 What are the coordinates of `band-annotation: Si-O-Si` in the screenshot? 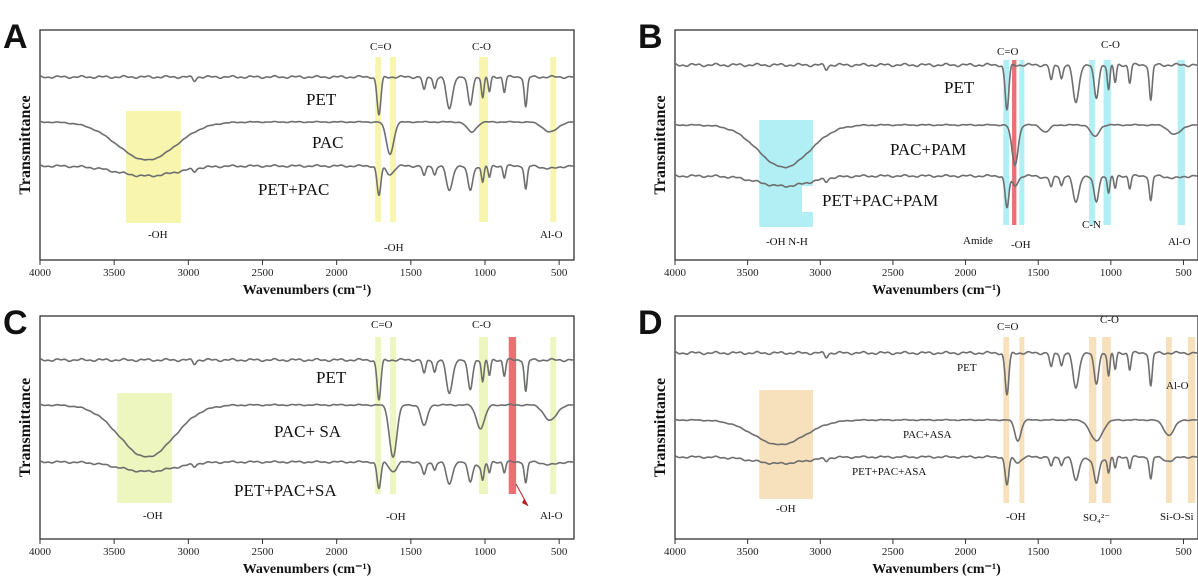 It's located at (1177, 517).